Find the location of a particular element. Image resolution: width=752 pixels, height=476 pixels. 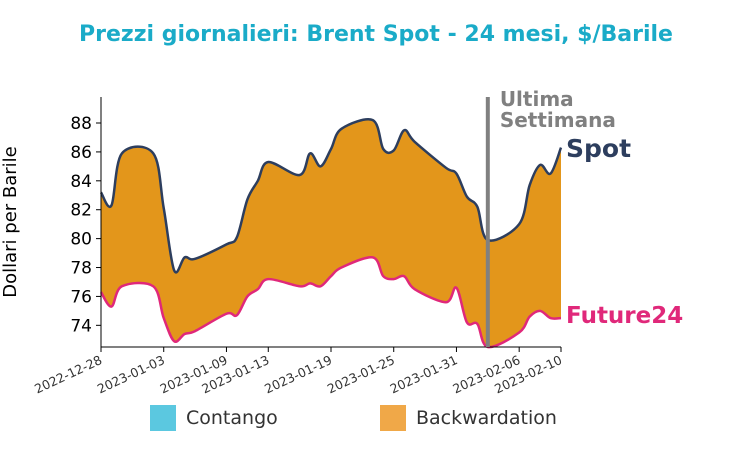

x-tick-label: 2023-01-31 is located at coordinates (424, 374).